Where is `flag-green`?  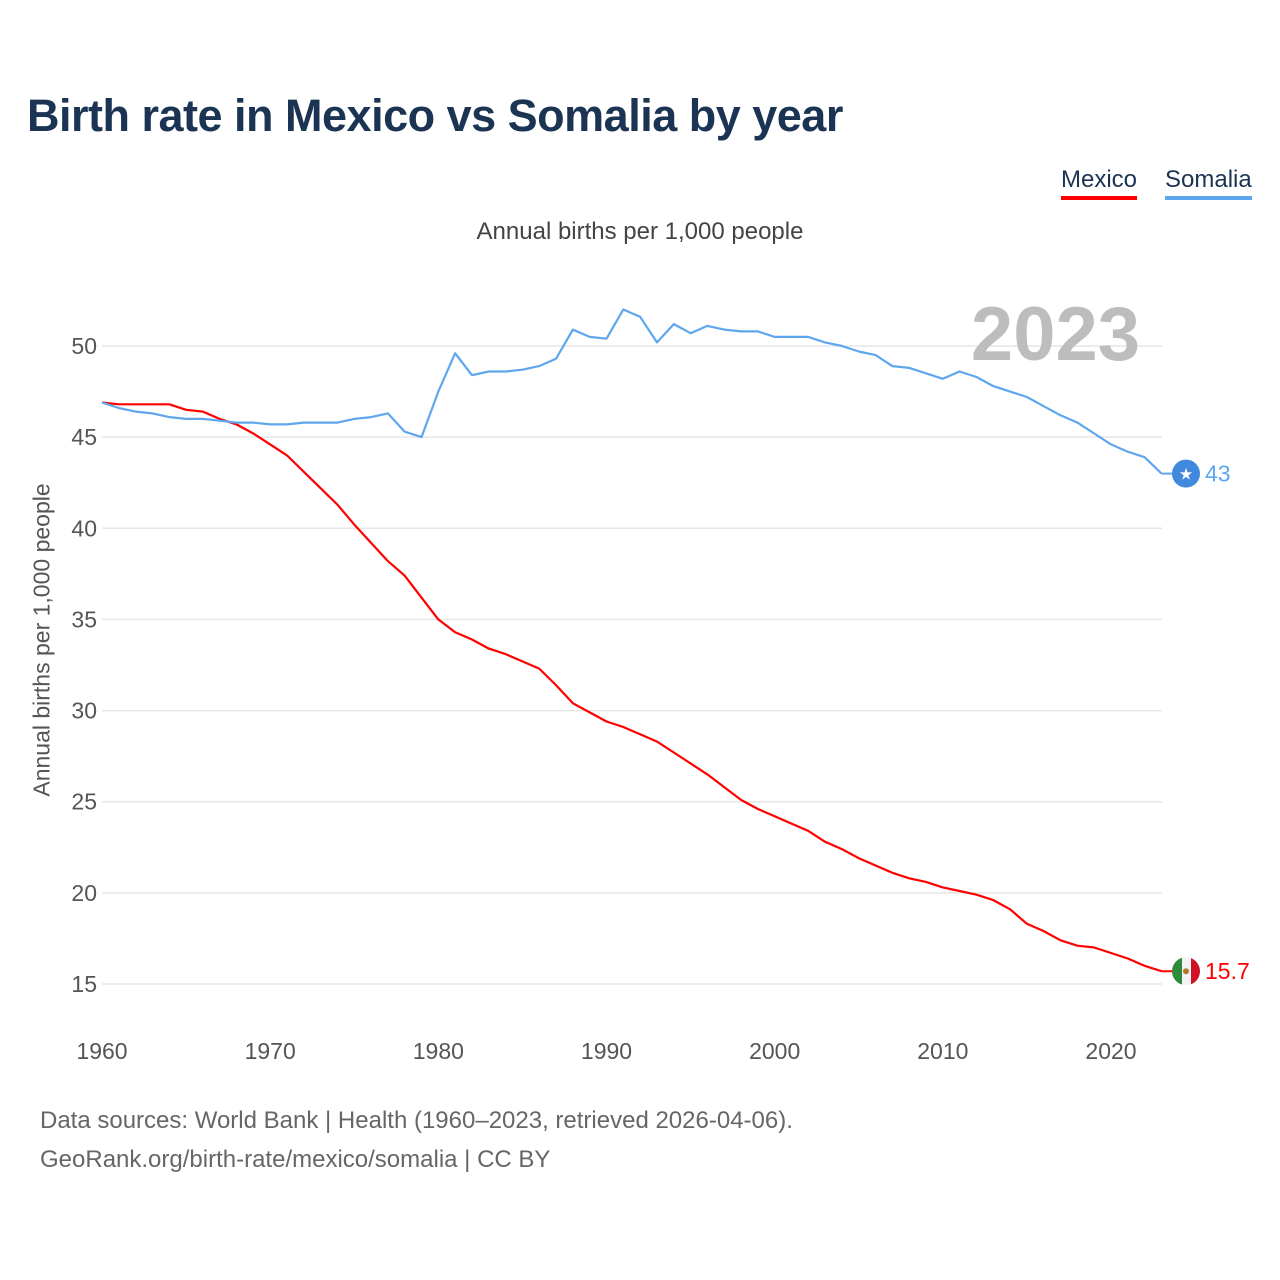
flag-green is located at coordinates (1177, 971).